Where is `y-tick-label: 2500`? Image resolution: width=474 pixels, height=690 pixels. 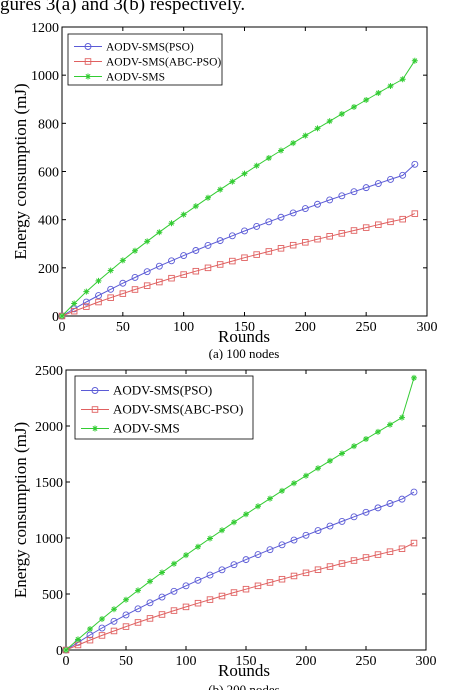 y-tick-label: 2500 is located at coordinates (49, 371).